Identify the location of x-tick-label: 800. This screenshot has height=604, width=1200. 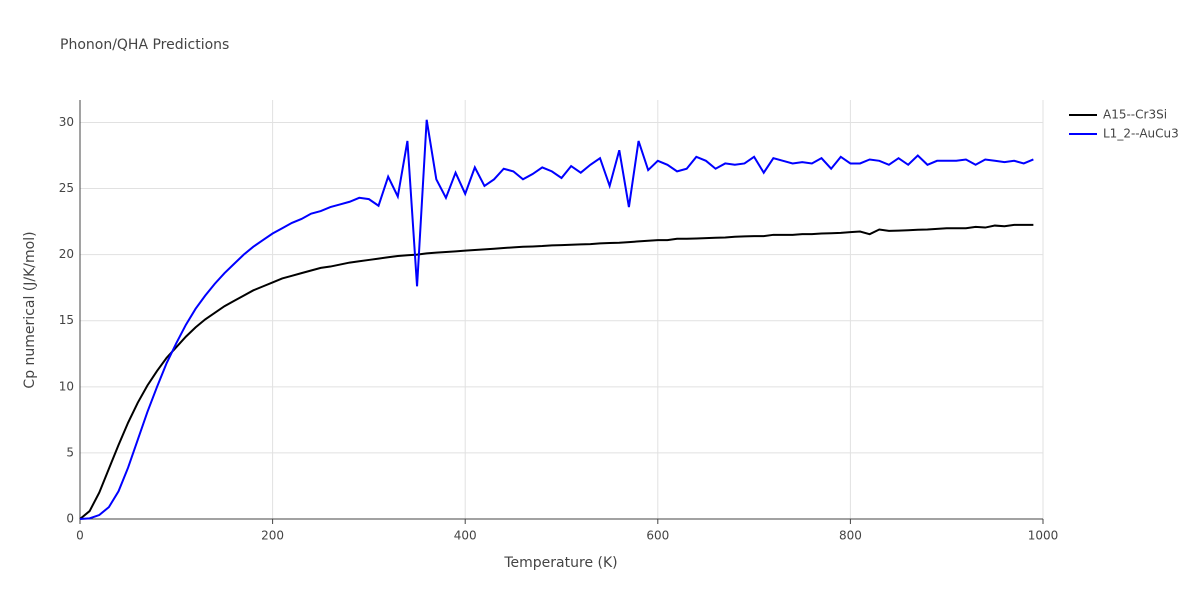
(850, 536).